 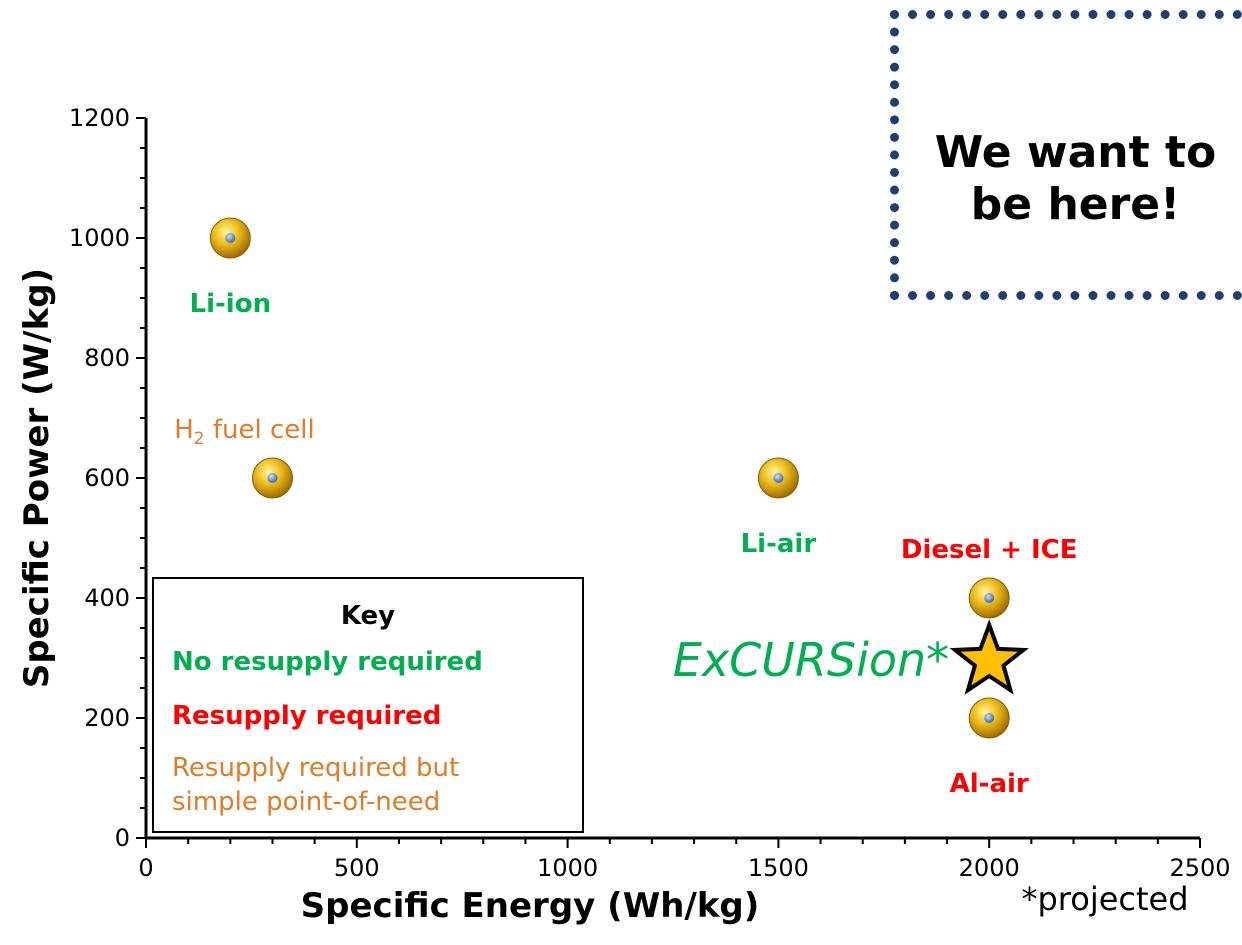 What do you see at coordinates (1199, 868) in the screenshot?
I see `x-tick-label: 2500` at bounding box center [1199, 868].